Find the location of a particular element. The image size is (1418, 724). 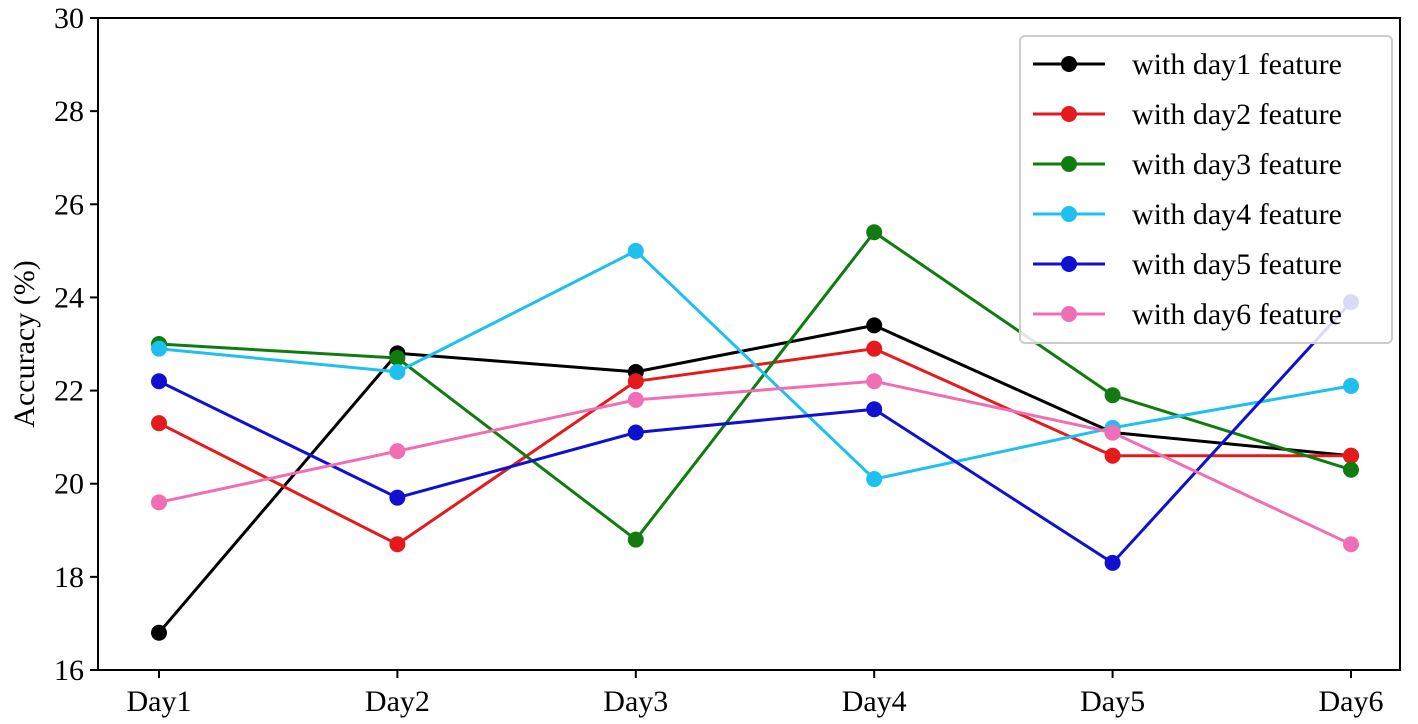

y-tick-label: 24 is located at coordinates (69, 297).